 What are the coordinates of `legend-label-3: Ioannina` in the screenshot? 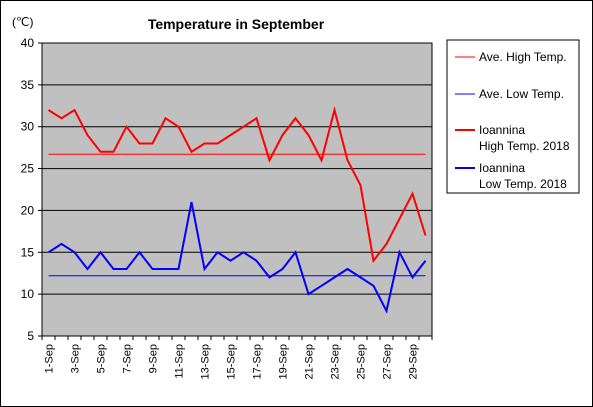 It's located at (502, 130).